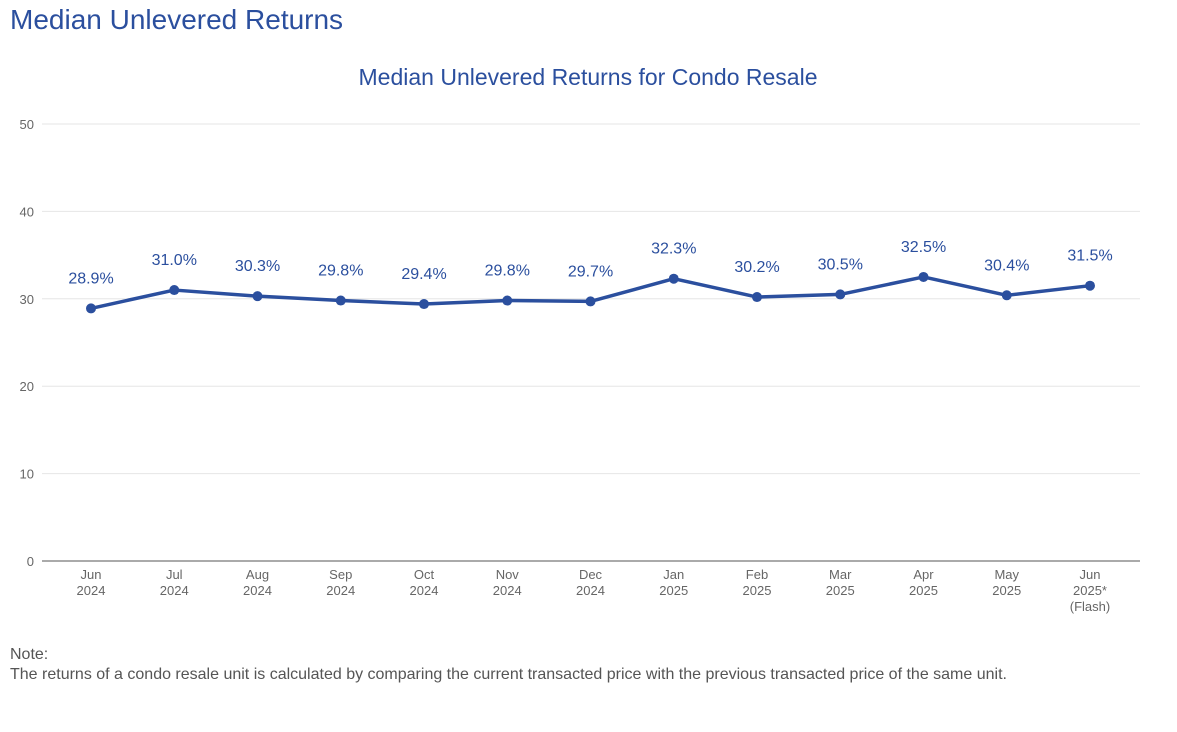  Describe the element at coordinates (590, 271) in the screenshot. I see `data-label: 29.7%` at that location.